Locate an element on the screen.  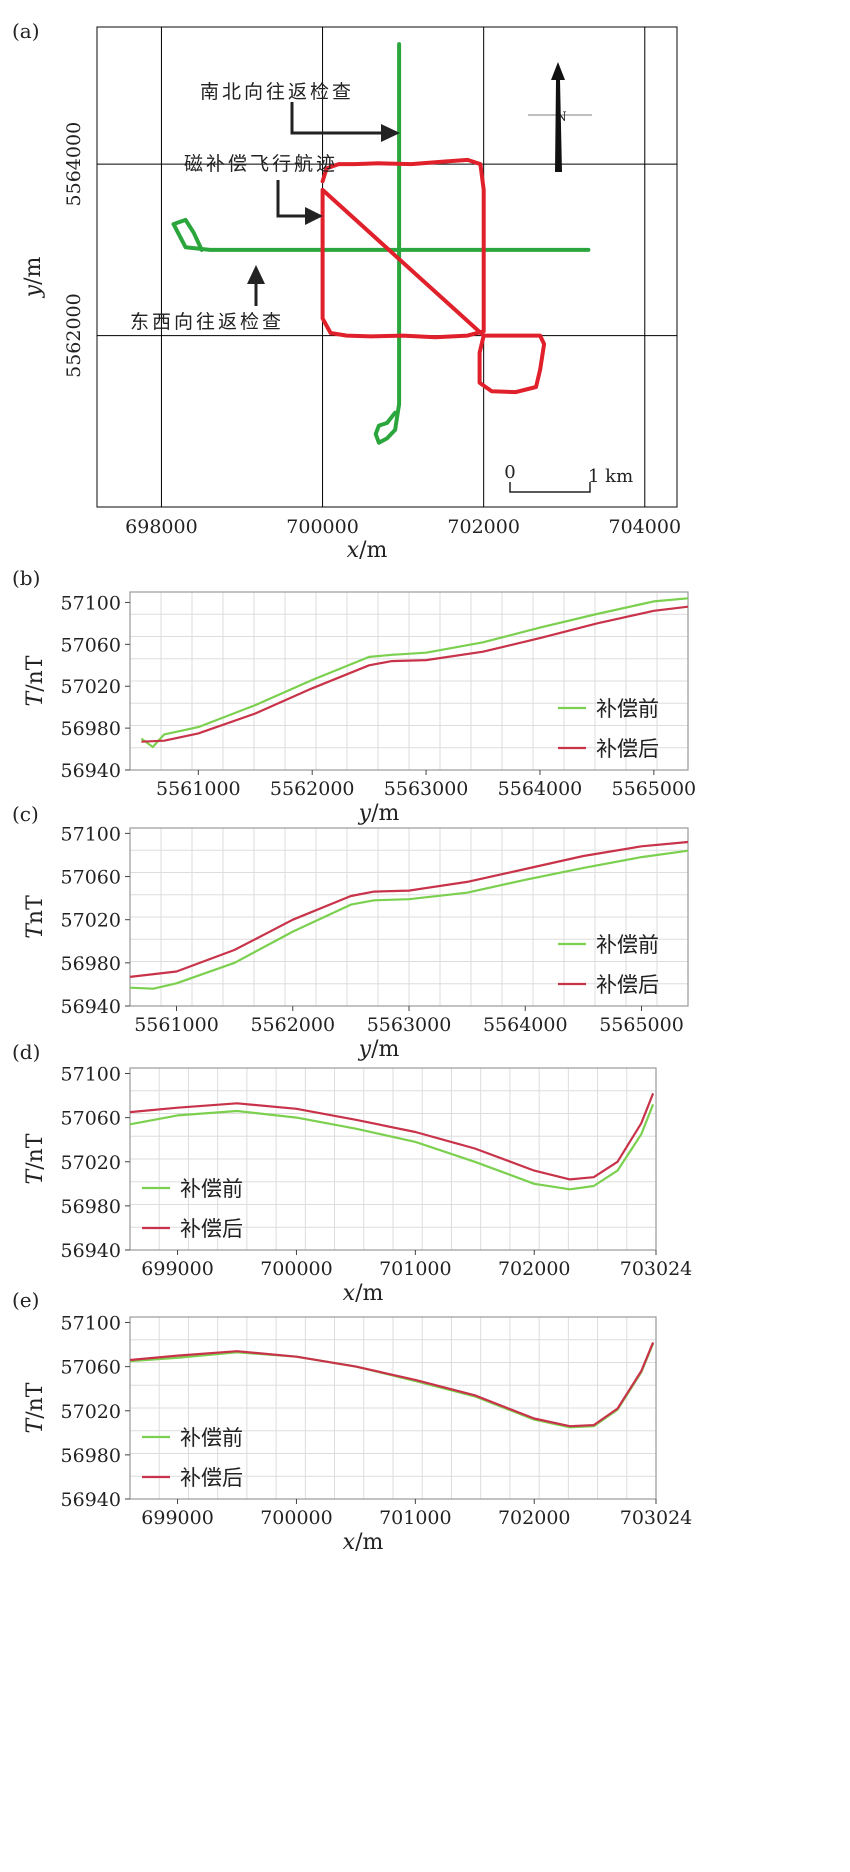
x-axis-label-d: x/m is located at coordinates (363, 1293).